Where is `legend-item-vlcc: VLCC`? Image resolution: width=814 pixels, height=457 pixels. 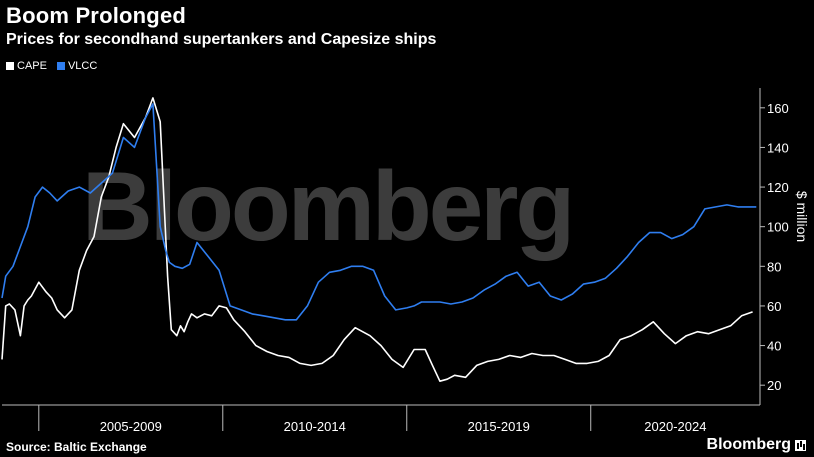 legend-item-vlcc: VLCC is located at coordinates (77, 66).